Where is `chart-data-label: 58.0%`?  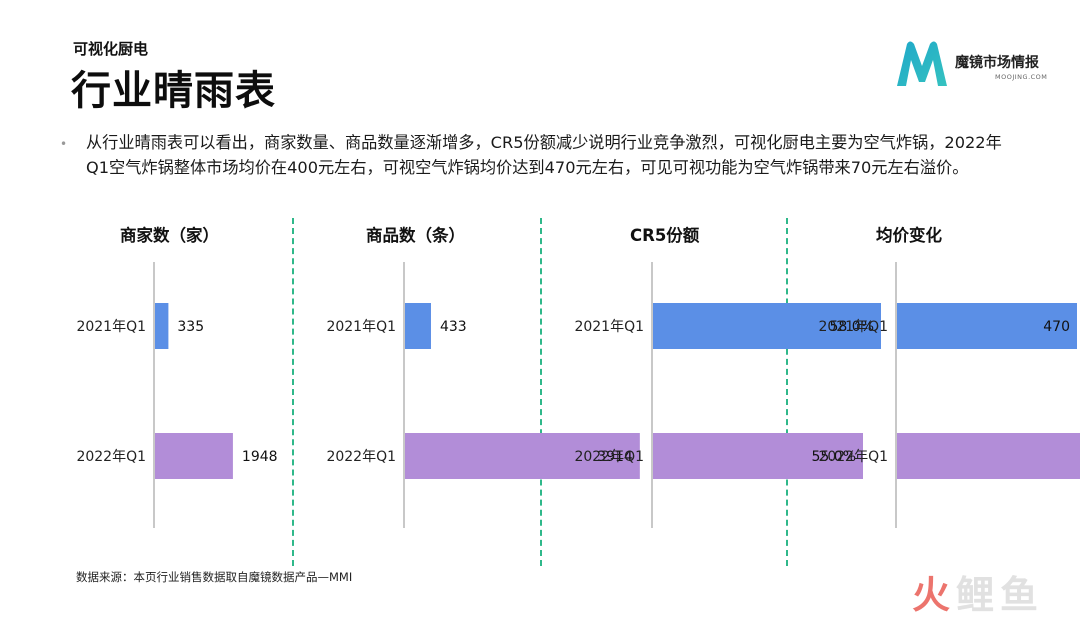 chart-data-label: 58.0% is located at coordinates (852, 327).